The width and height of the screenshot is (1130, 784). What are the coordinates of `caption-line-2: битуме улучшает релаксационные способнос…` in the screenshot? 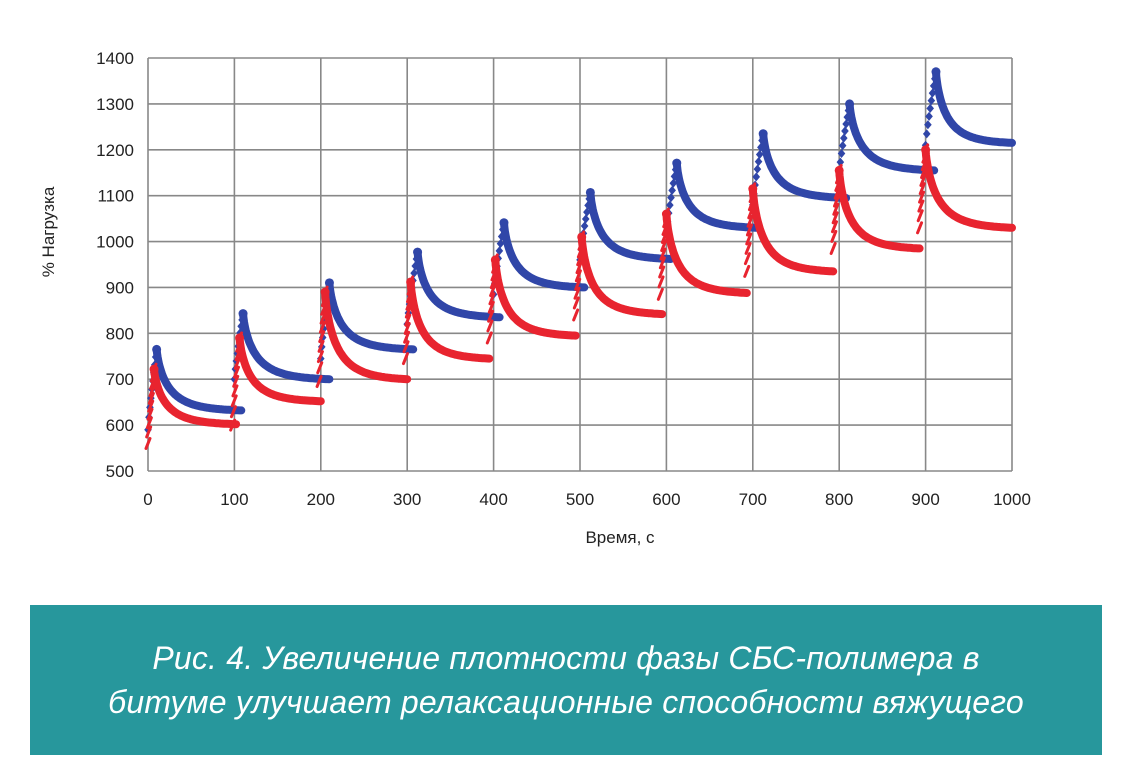 It's located at (566, 702).